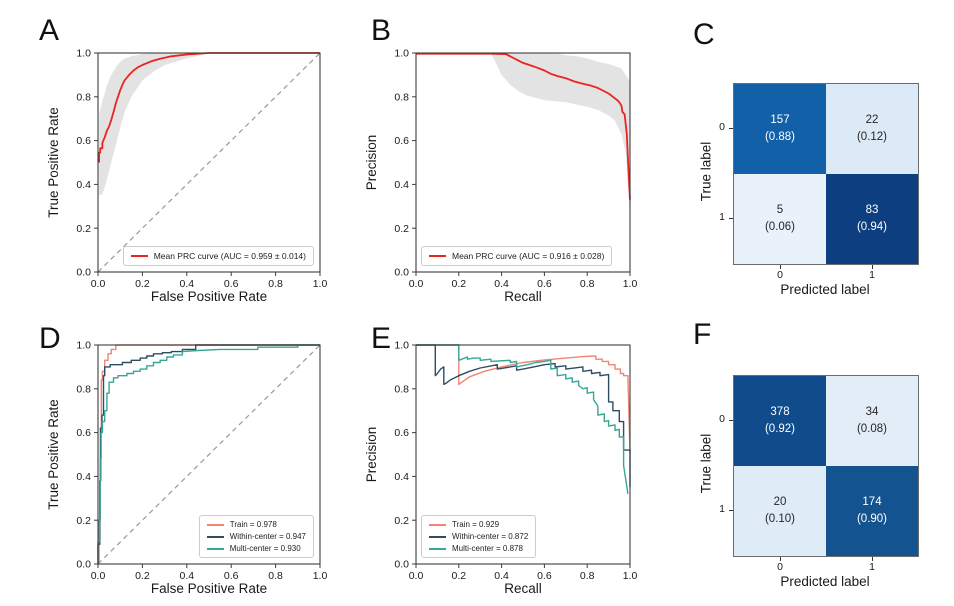  What do you see at coordinates (872, 511) in the screenshot?
I see `cm-cell-r1c1: 174 (0.90)` at bounding box center [872, 511].